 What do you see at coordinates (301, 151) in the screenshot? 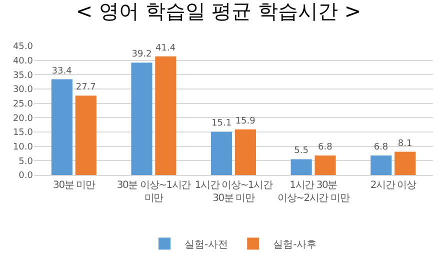
I see `data-label: 5.5` at bounding box center [301, 151].